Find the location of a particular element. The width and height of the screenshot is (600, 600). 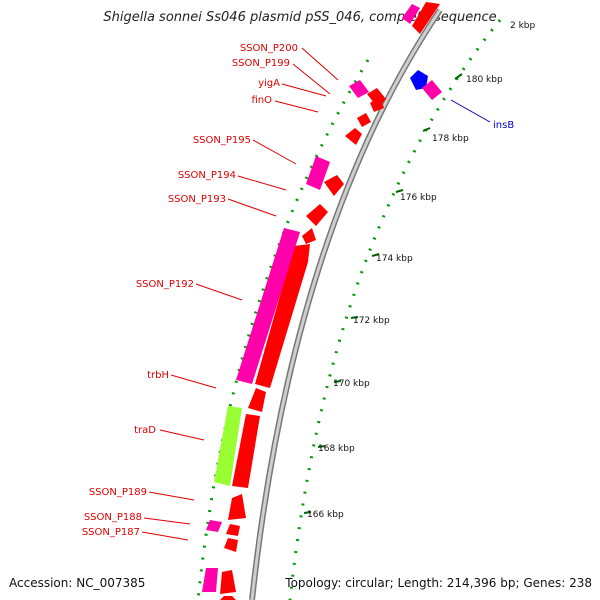

tick-label-170kbp: 170 kbp is located at coordinates (351, 384).